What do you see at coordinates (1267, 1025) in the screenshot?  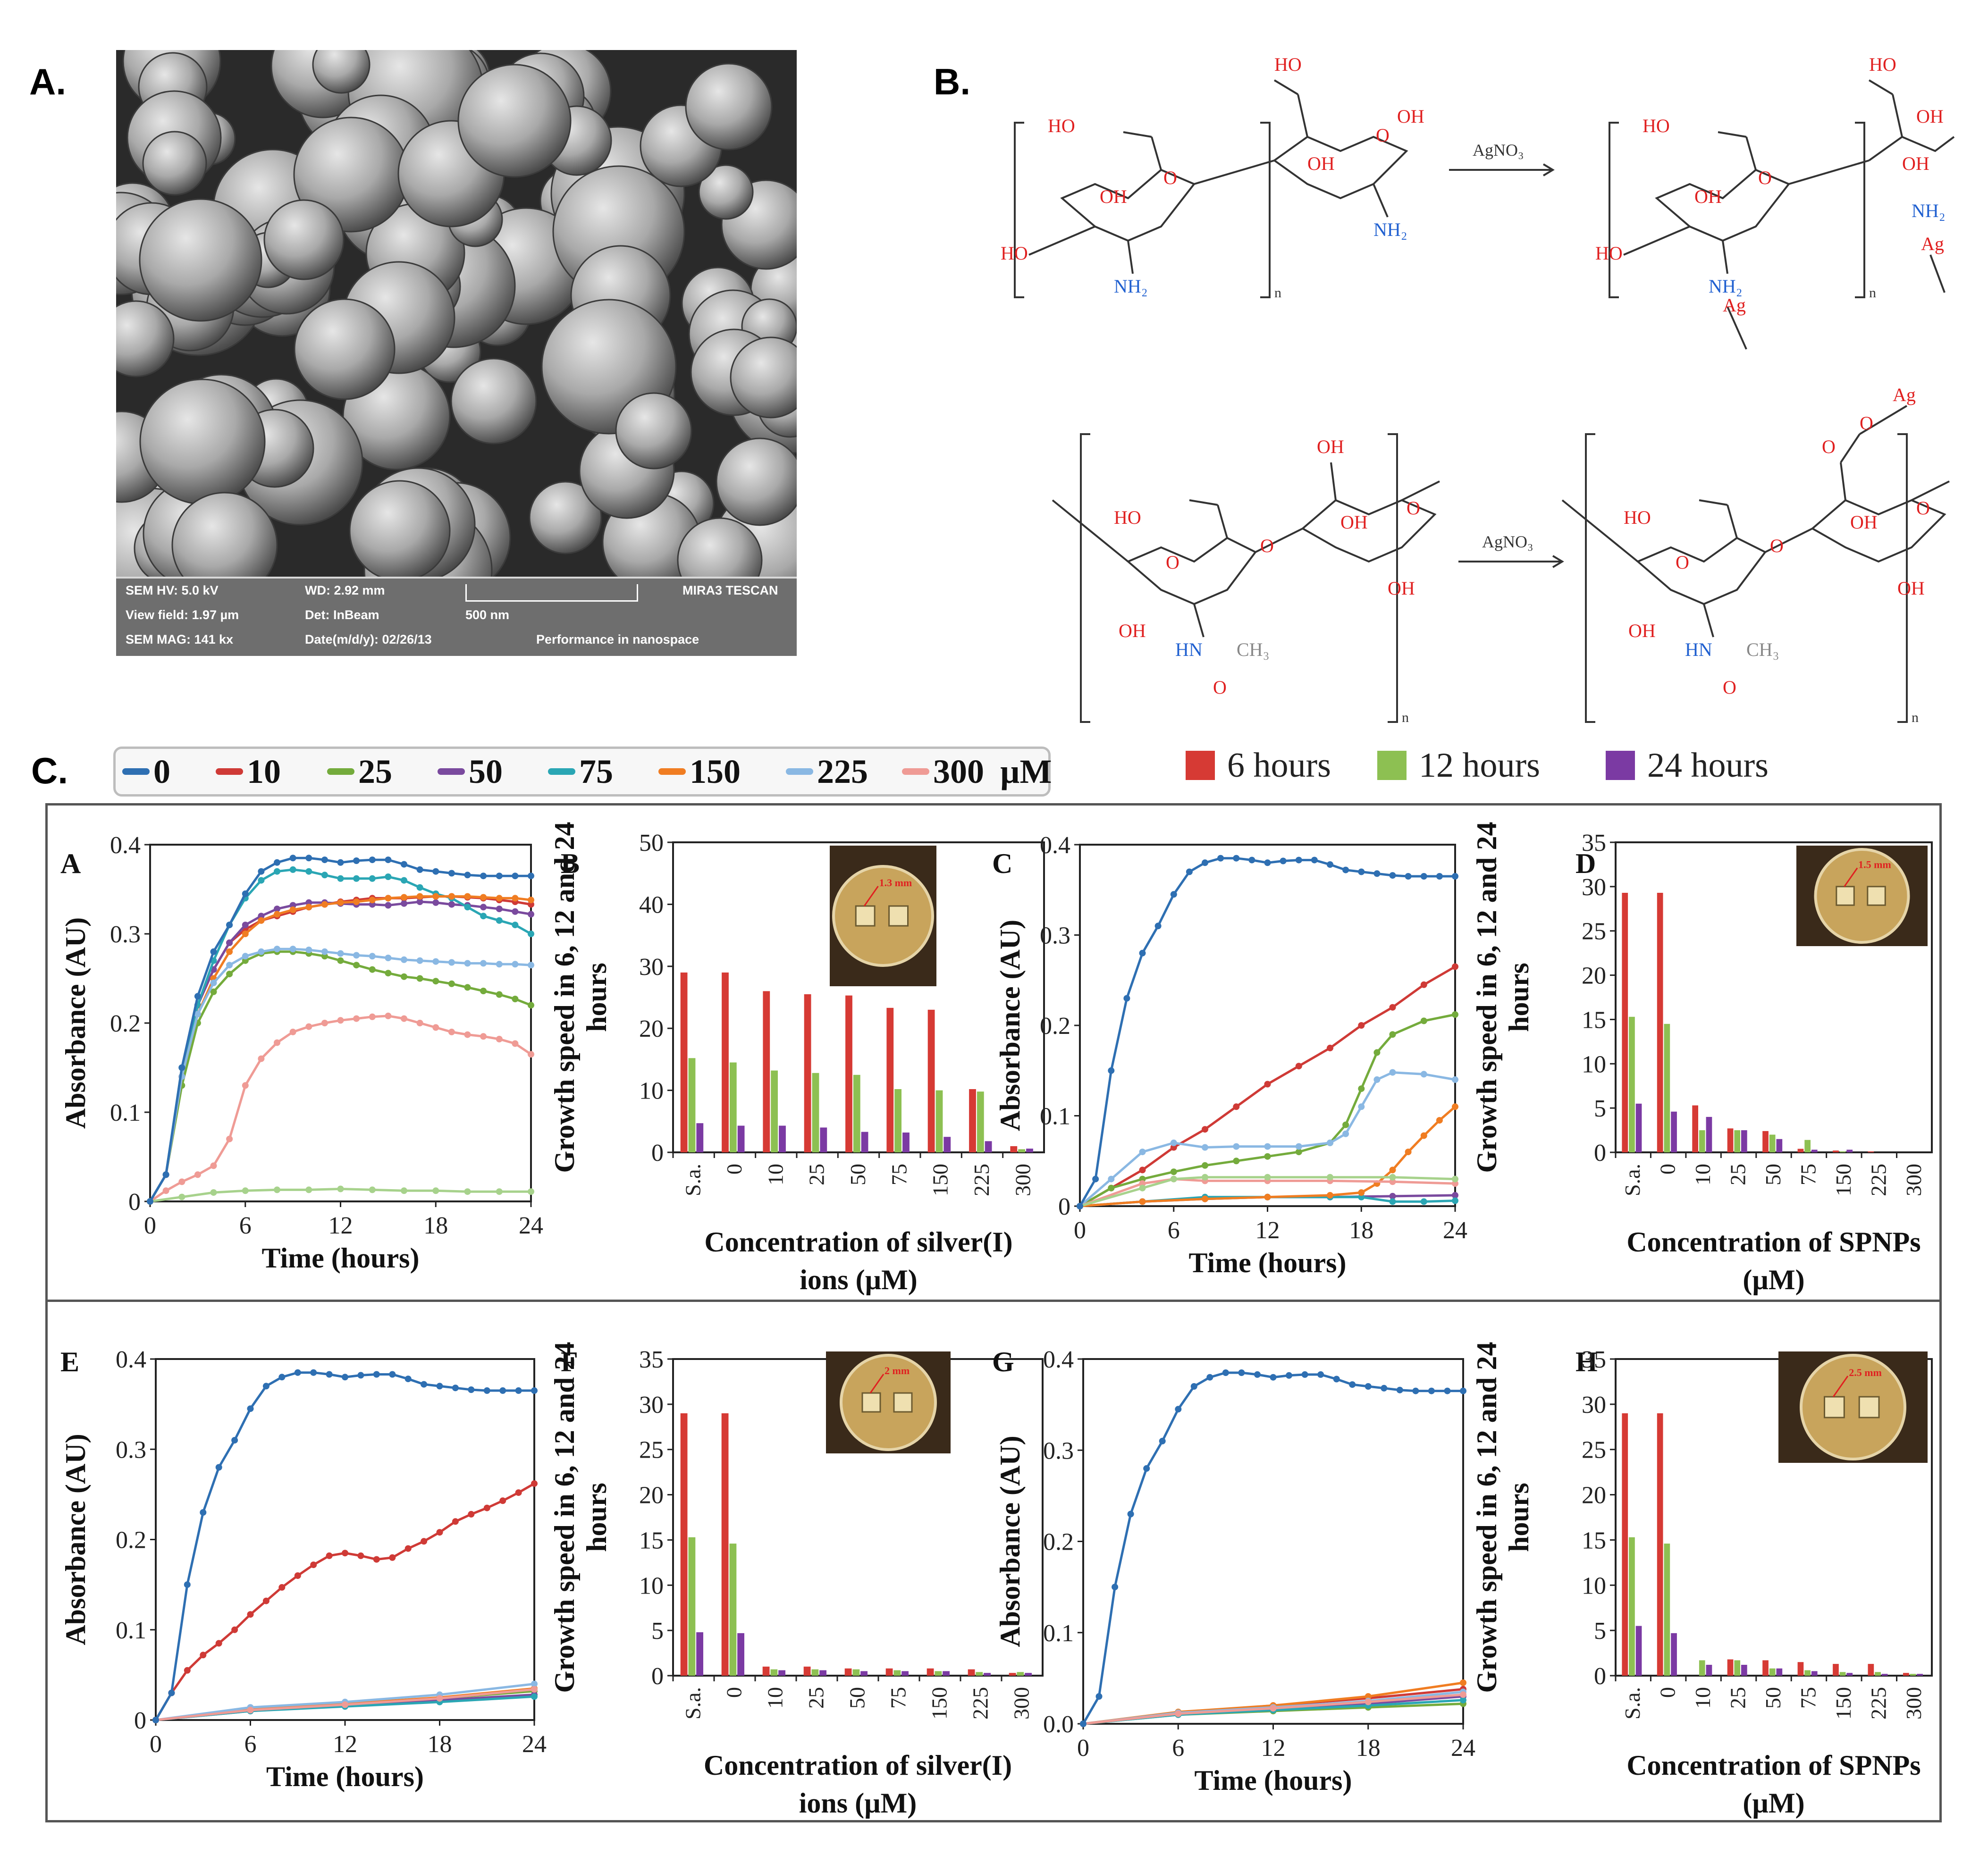 I see `plot-frame` at bounding box center [1267, 1025].